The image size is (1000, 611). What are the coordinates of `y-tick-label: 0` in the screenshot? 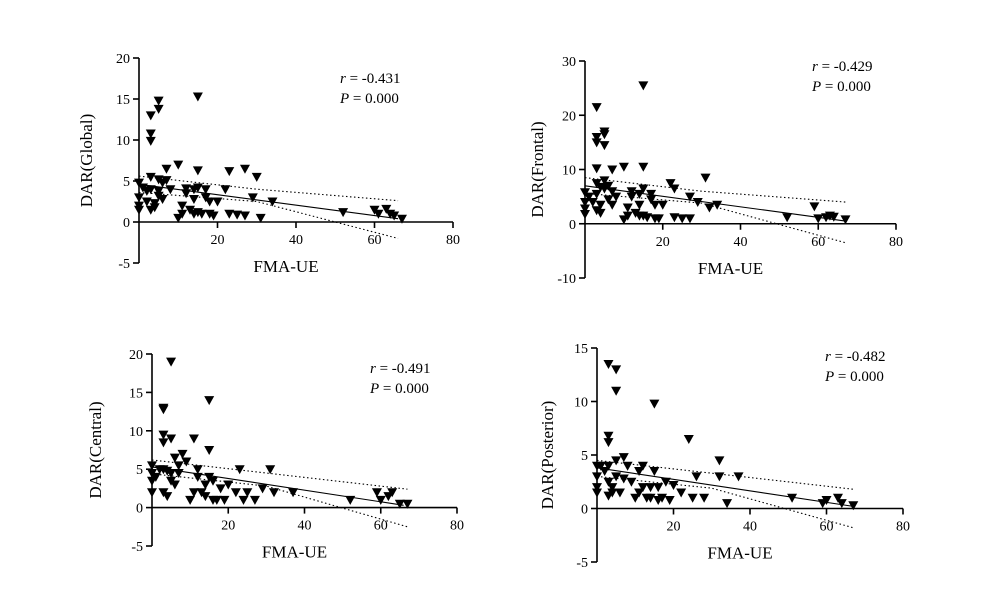 It's located at (572, 225).